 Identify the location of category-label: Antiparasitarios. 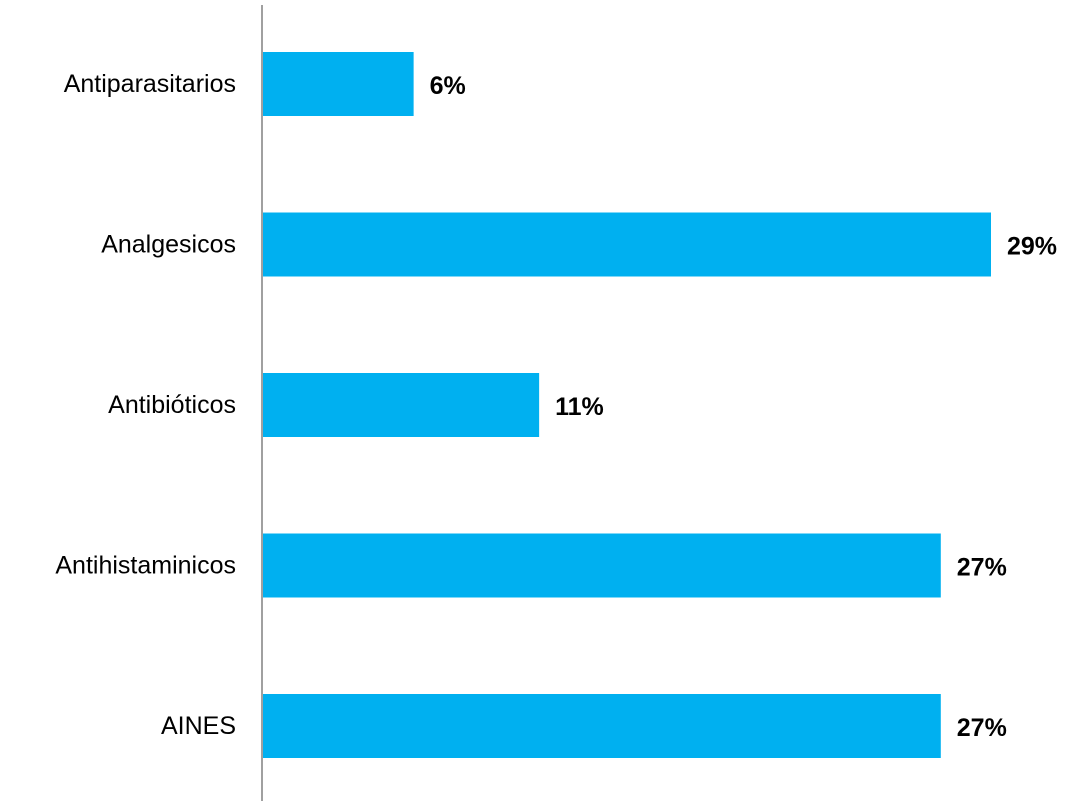
(150, 84).